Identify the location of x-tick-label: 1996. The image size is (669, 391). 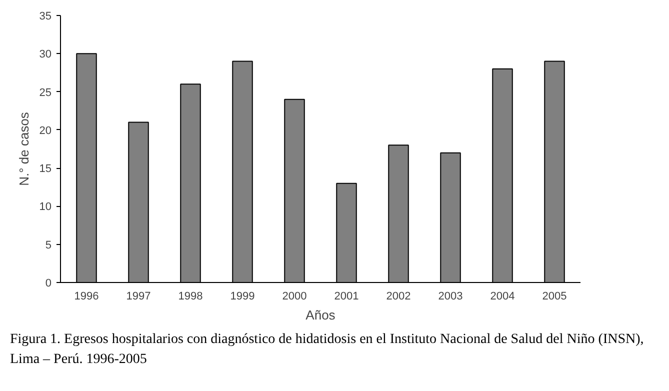
(86, 296).